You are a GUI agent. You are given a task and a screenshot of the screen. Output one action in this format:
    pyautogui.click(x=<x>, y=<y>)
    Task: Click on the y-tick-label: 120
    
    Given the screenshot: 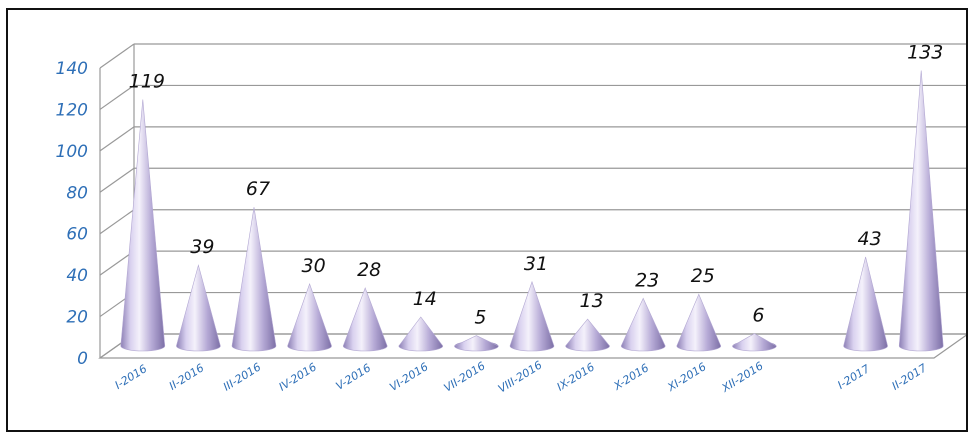 What is the action you would take?
    pyautogui.click(x=72, y=110)
    